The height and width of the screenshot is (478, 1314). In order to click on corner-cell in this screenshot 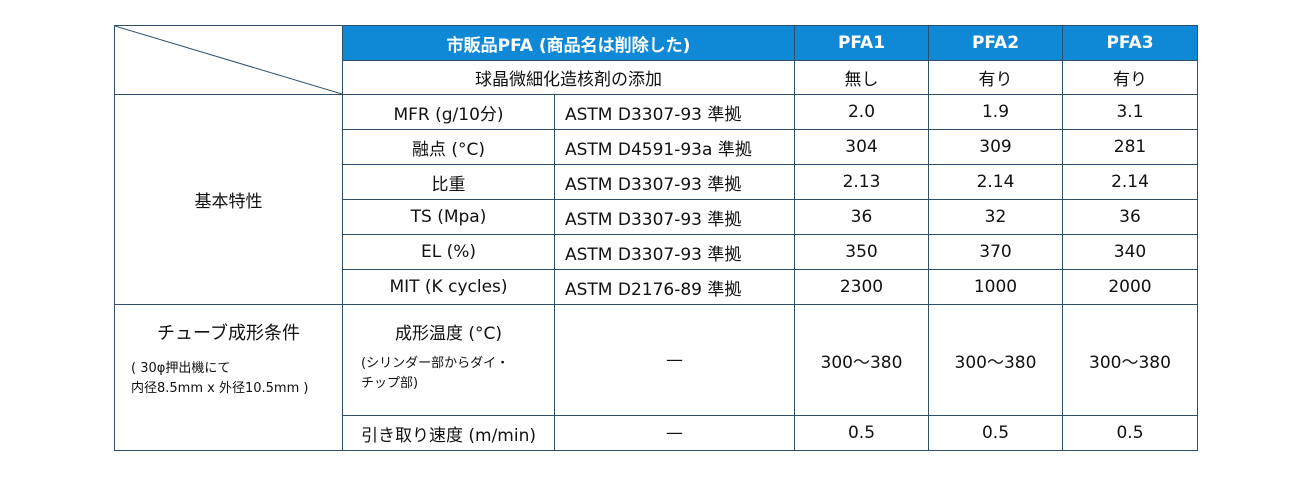, I will do `click(228, 60)`.